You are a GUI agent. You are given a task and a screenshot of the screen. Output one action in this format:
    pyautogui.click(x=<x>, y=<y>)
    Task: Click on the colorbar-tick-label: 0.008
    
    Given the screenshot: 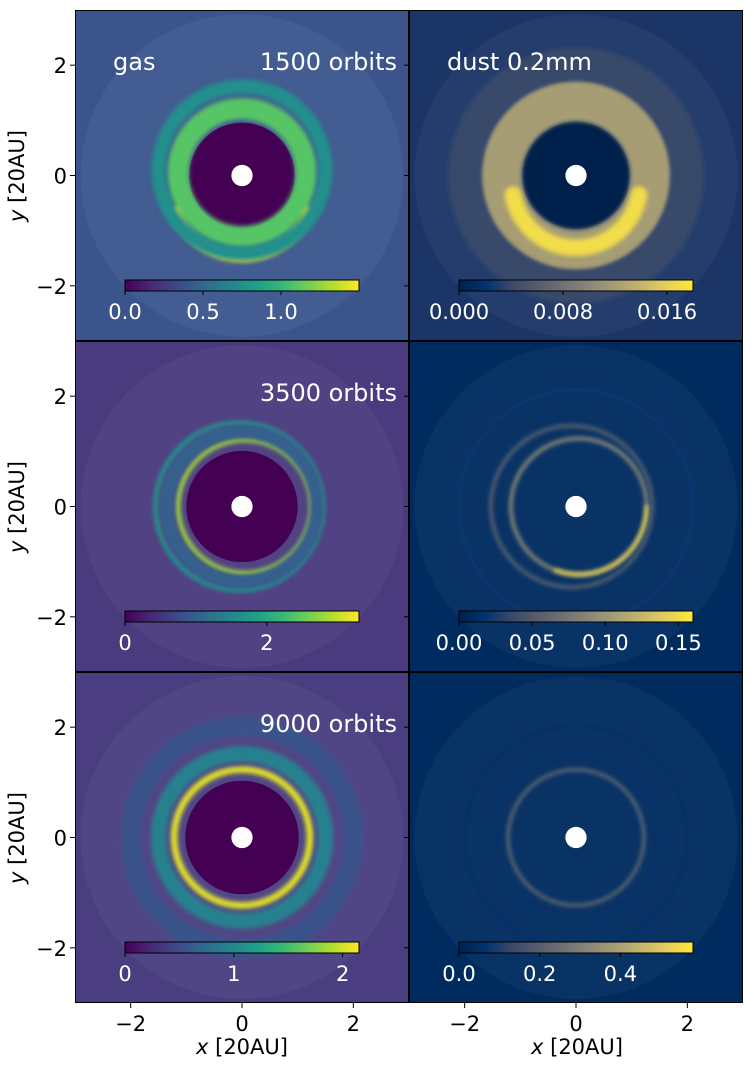 What is the action you would take?
    pyautogui.click(x=563, y=312)
    